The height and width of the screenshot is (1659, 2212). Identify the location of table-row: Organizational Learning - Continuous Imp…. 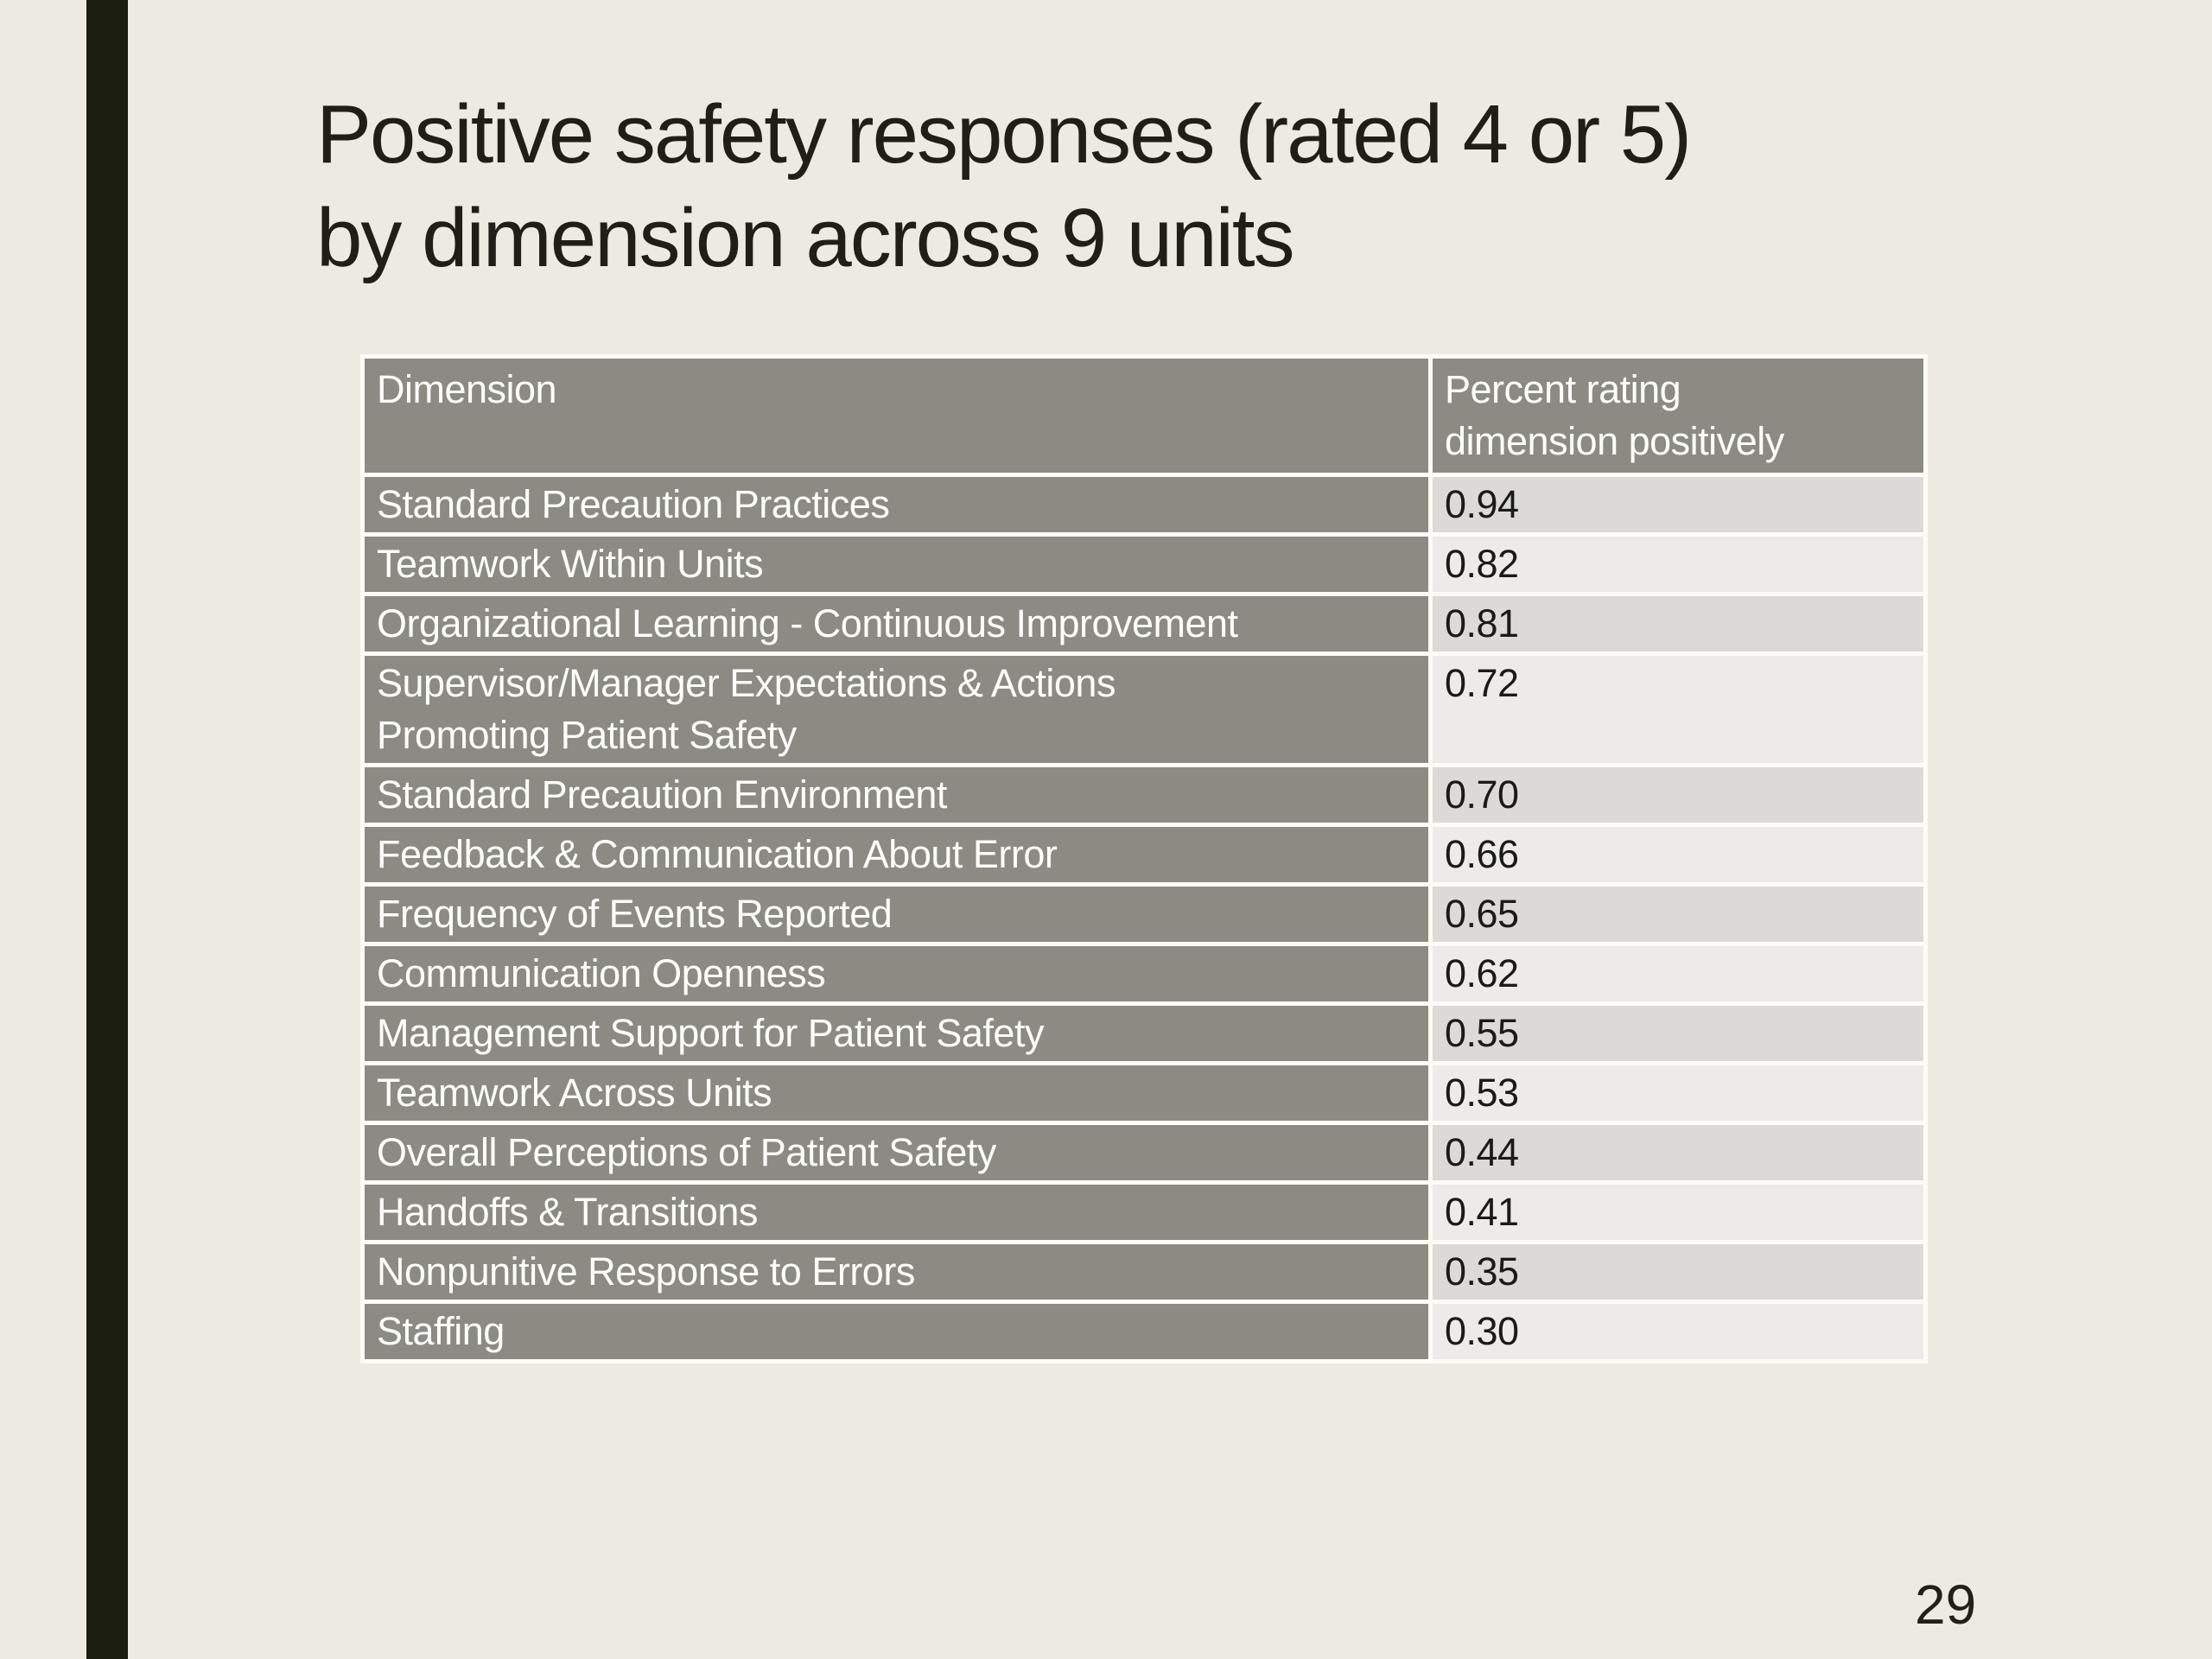
(1144, 624).